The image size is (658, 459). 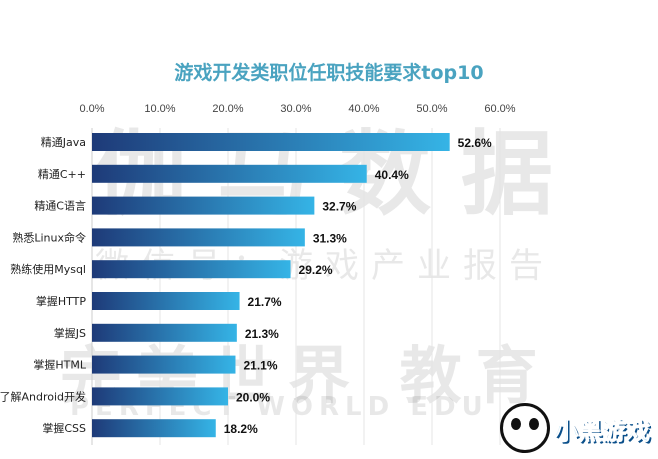 What do you see at coordinates (49, 237) in the screenshot?
I see `category-label: 熟悉Linux命令` at bounding box center [49, 237].